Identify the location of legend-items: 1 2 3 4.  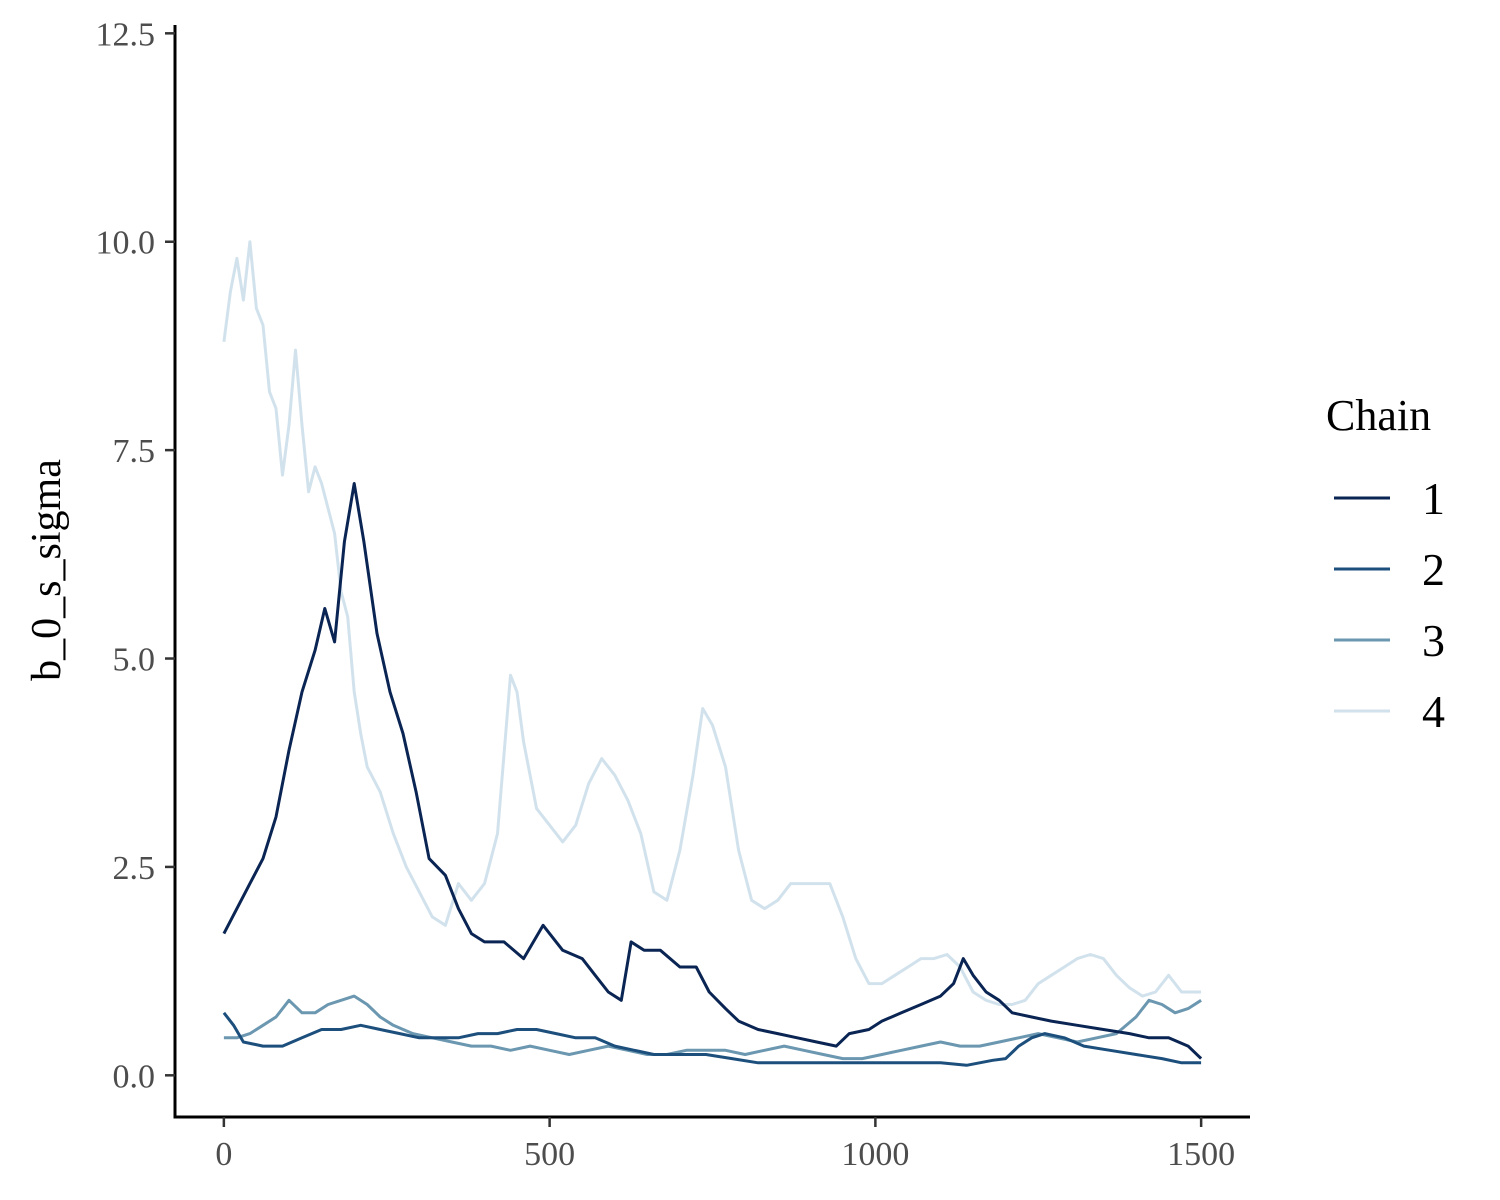
(1389, 605).